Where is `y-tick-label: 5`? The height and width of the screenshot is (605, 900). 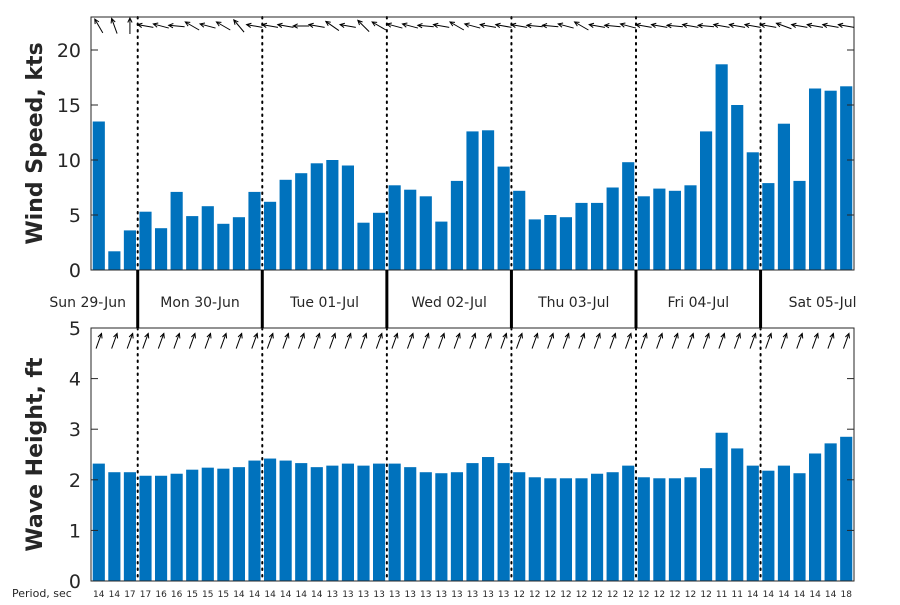
y-tick-label: 5 is located at coordinates (75, 216).